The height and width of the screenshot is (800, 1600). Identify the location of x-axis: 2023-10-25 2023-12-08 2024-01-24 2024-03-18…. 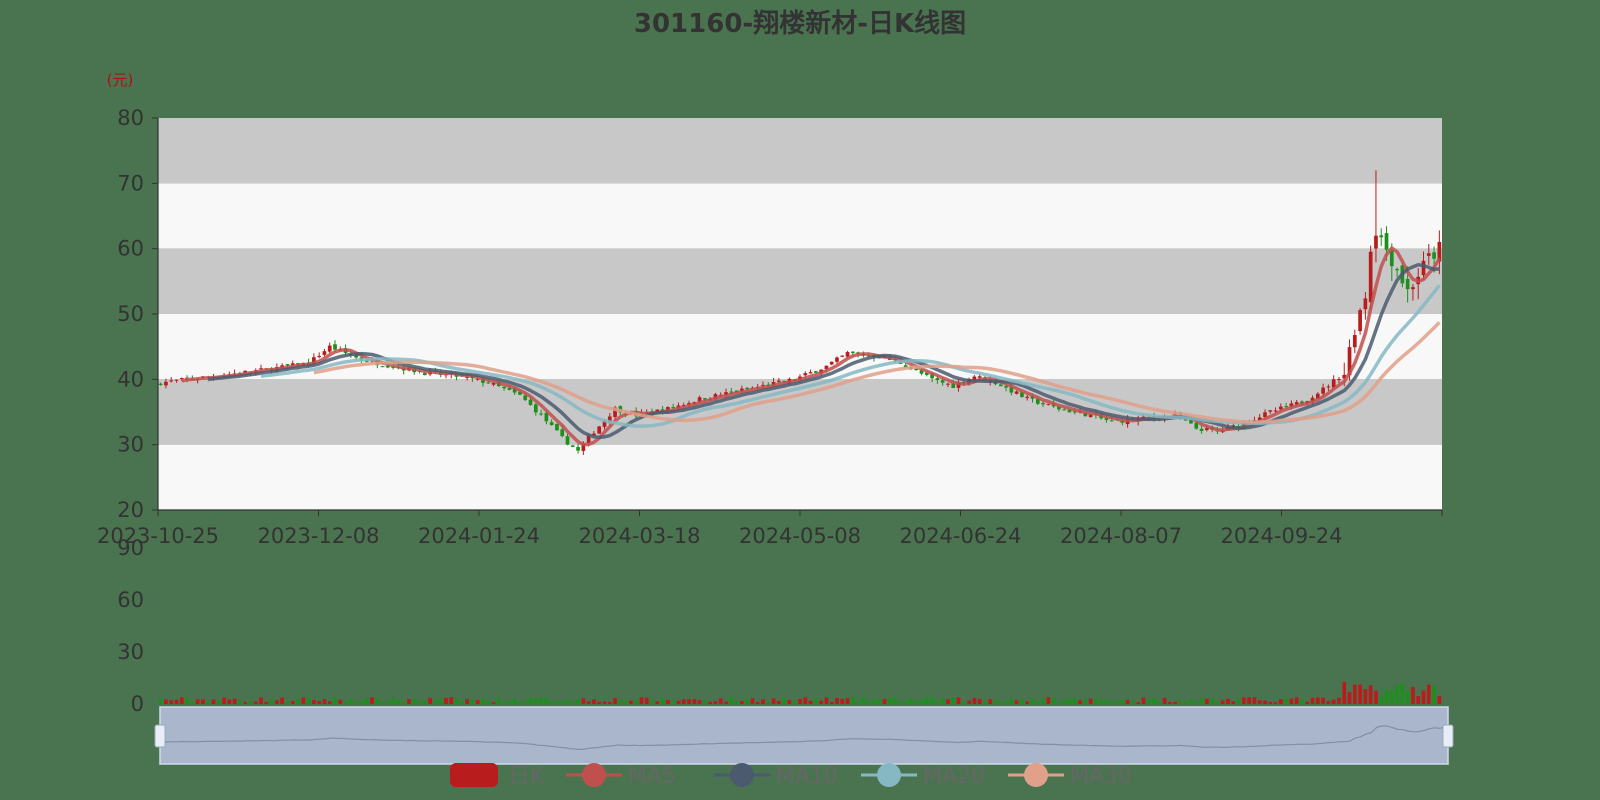
(770, 528).